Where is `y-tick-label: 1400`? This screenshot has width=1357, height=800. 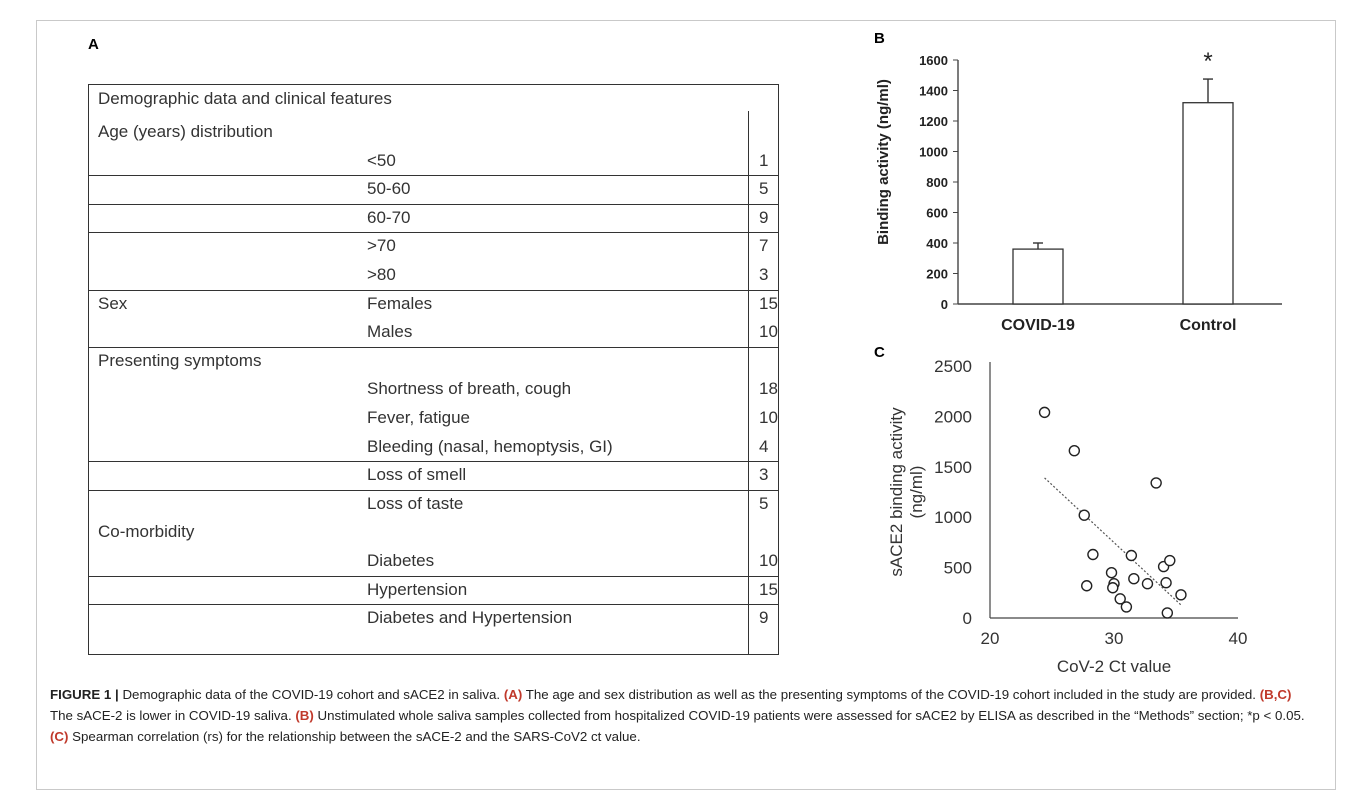
y-tick-label: 1400 is located at coordinates (933, 91).